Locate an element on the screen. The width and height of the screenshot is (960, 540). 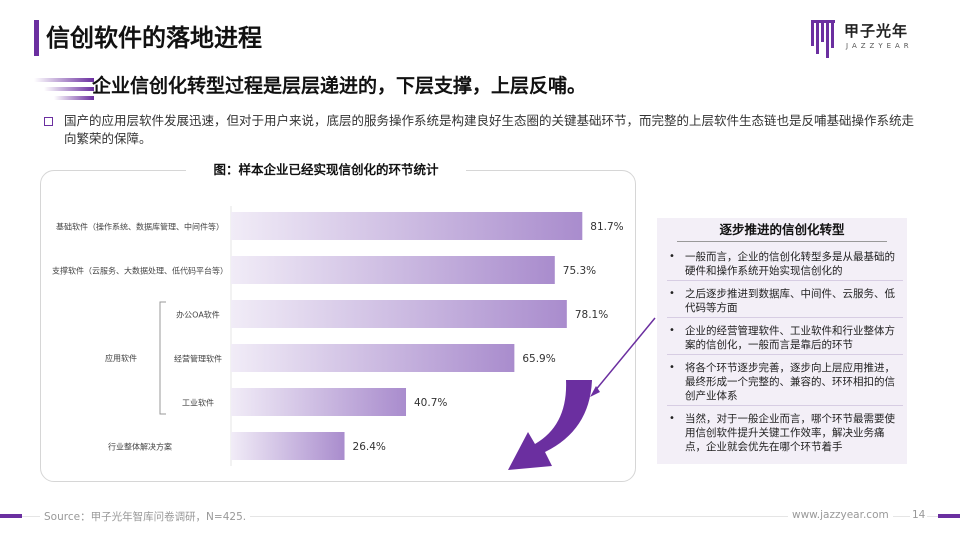
intro-bullet-icon is located at coordinates (48, 121).